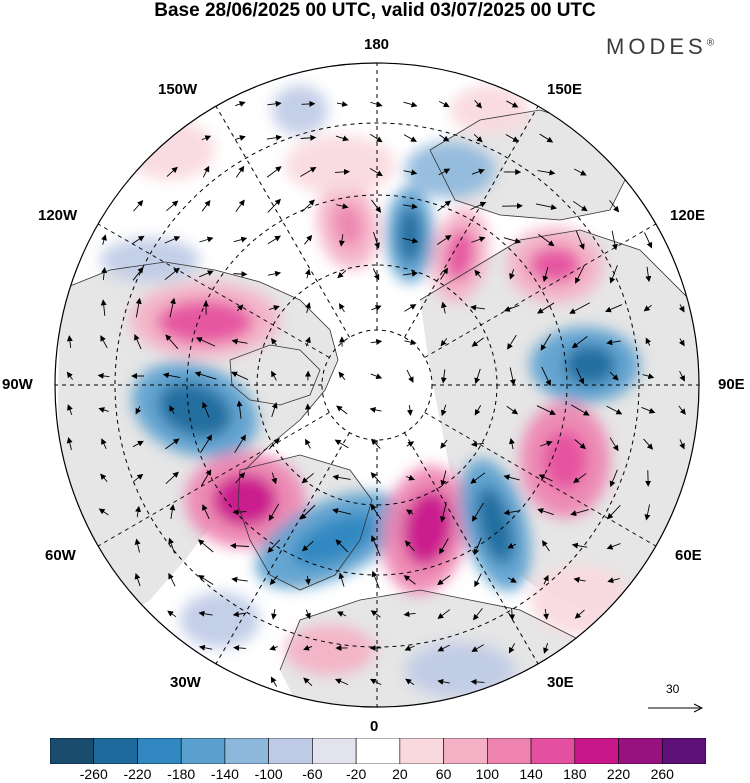 The image size is (750, 783). I want to click on colorbar-tick-label: -180, so click(181, 774).